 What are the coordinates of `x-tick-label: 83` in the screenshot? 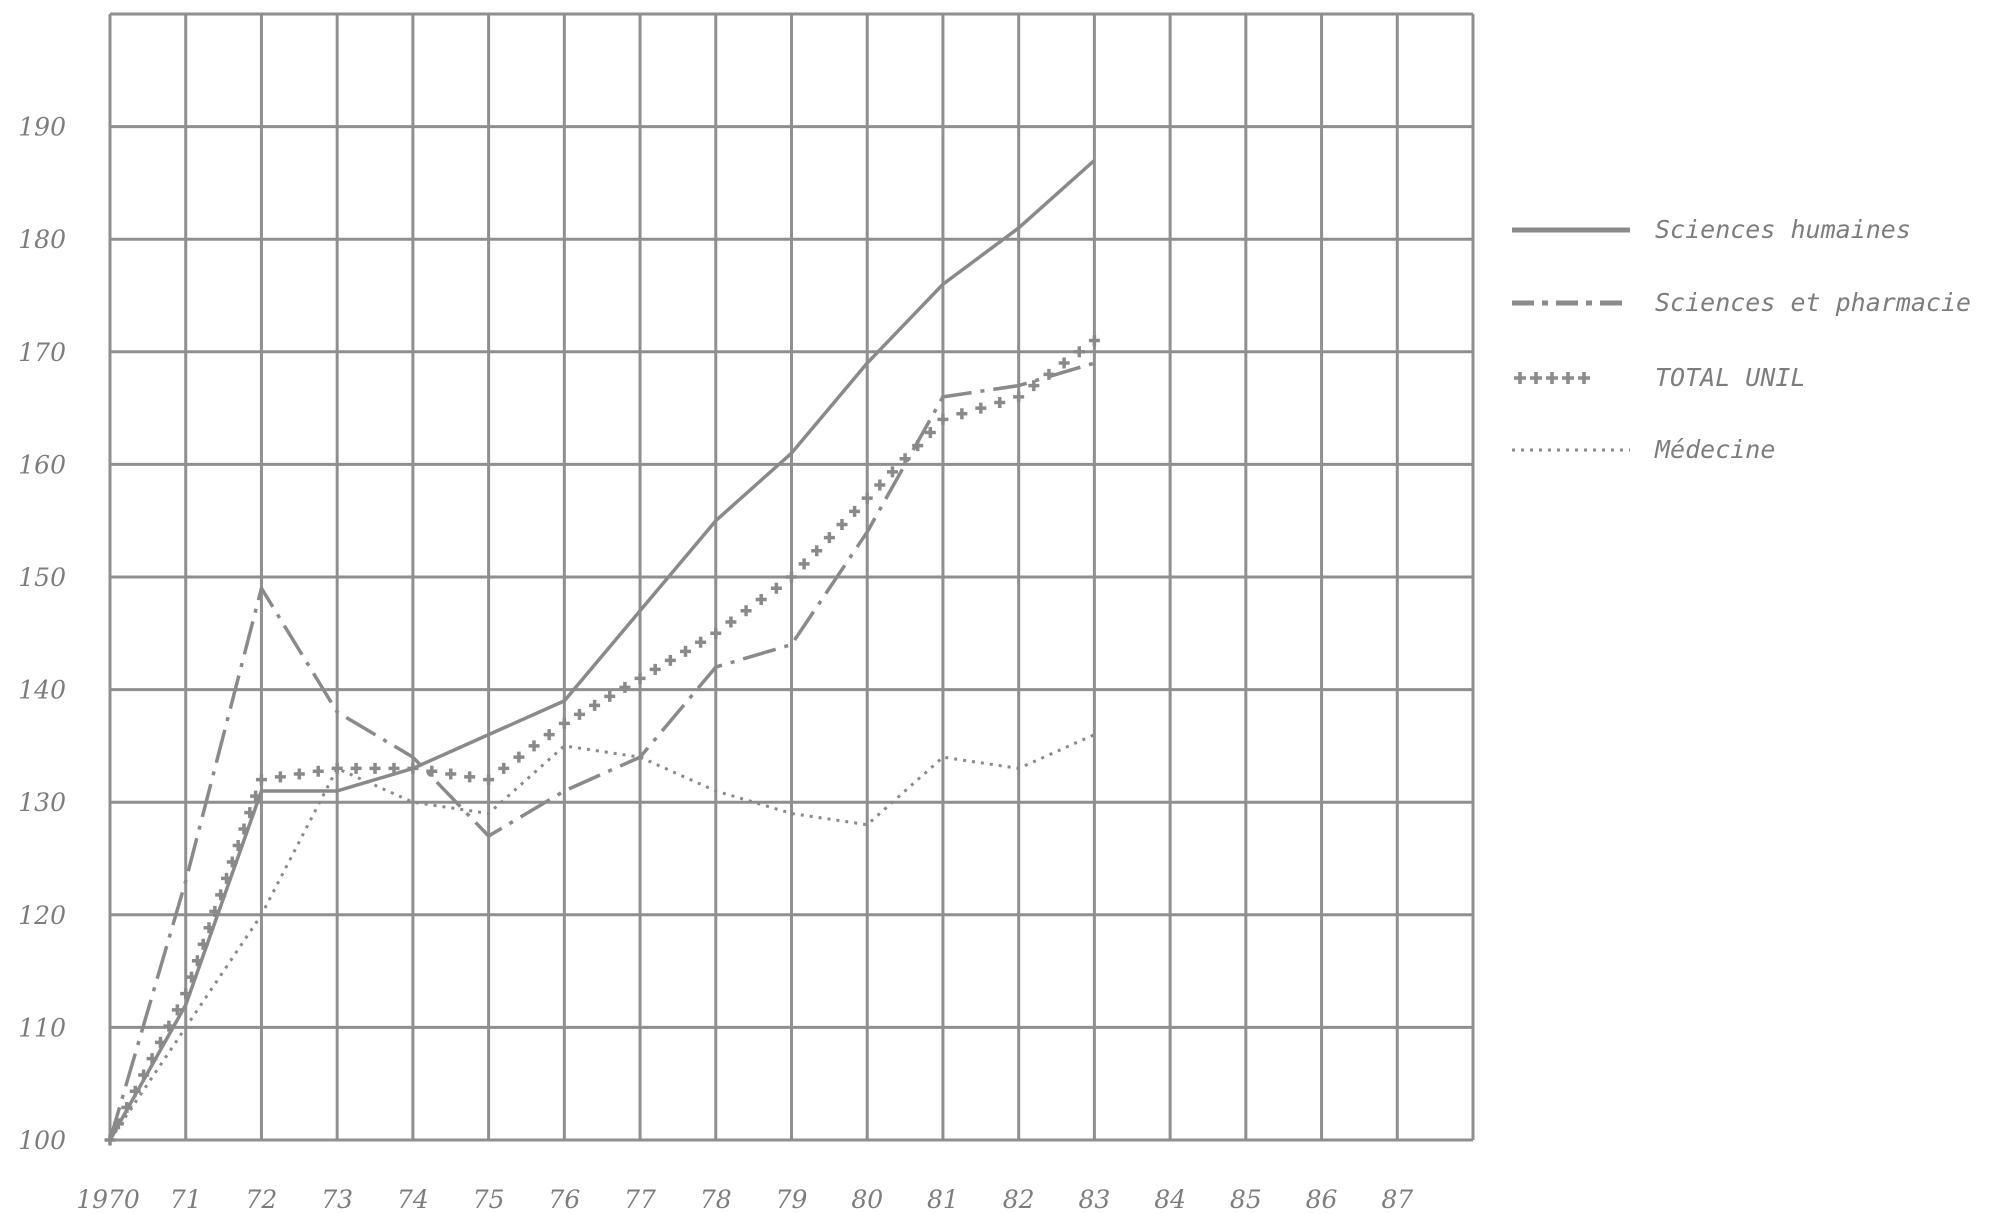 It's located at (1094, 1199).